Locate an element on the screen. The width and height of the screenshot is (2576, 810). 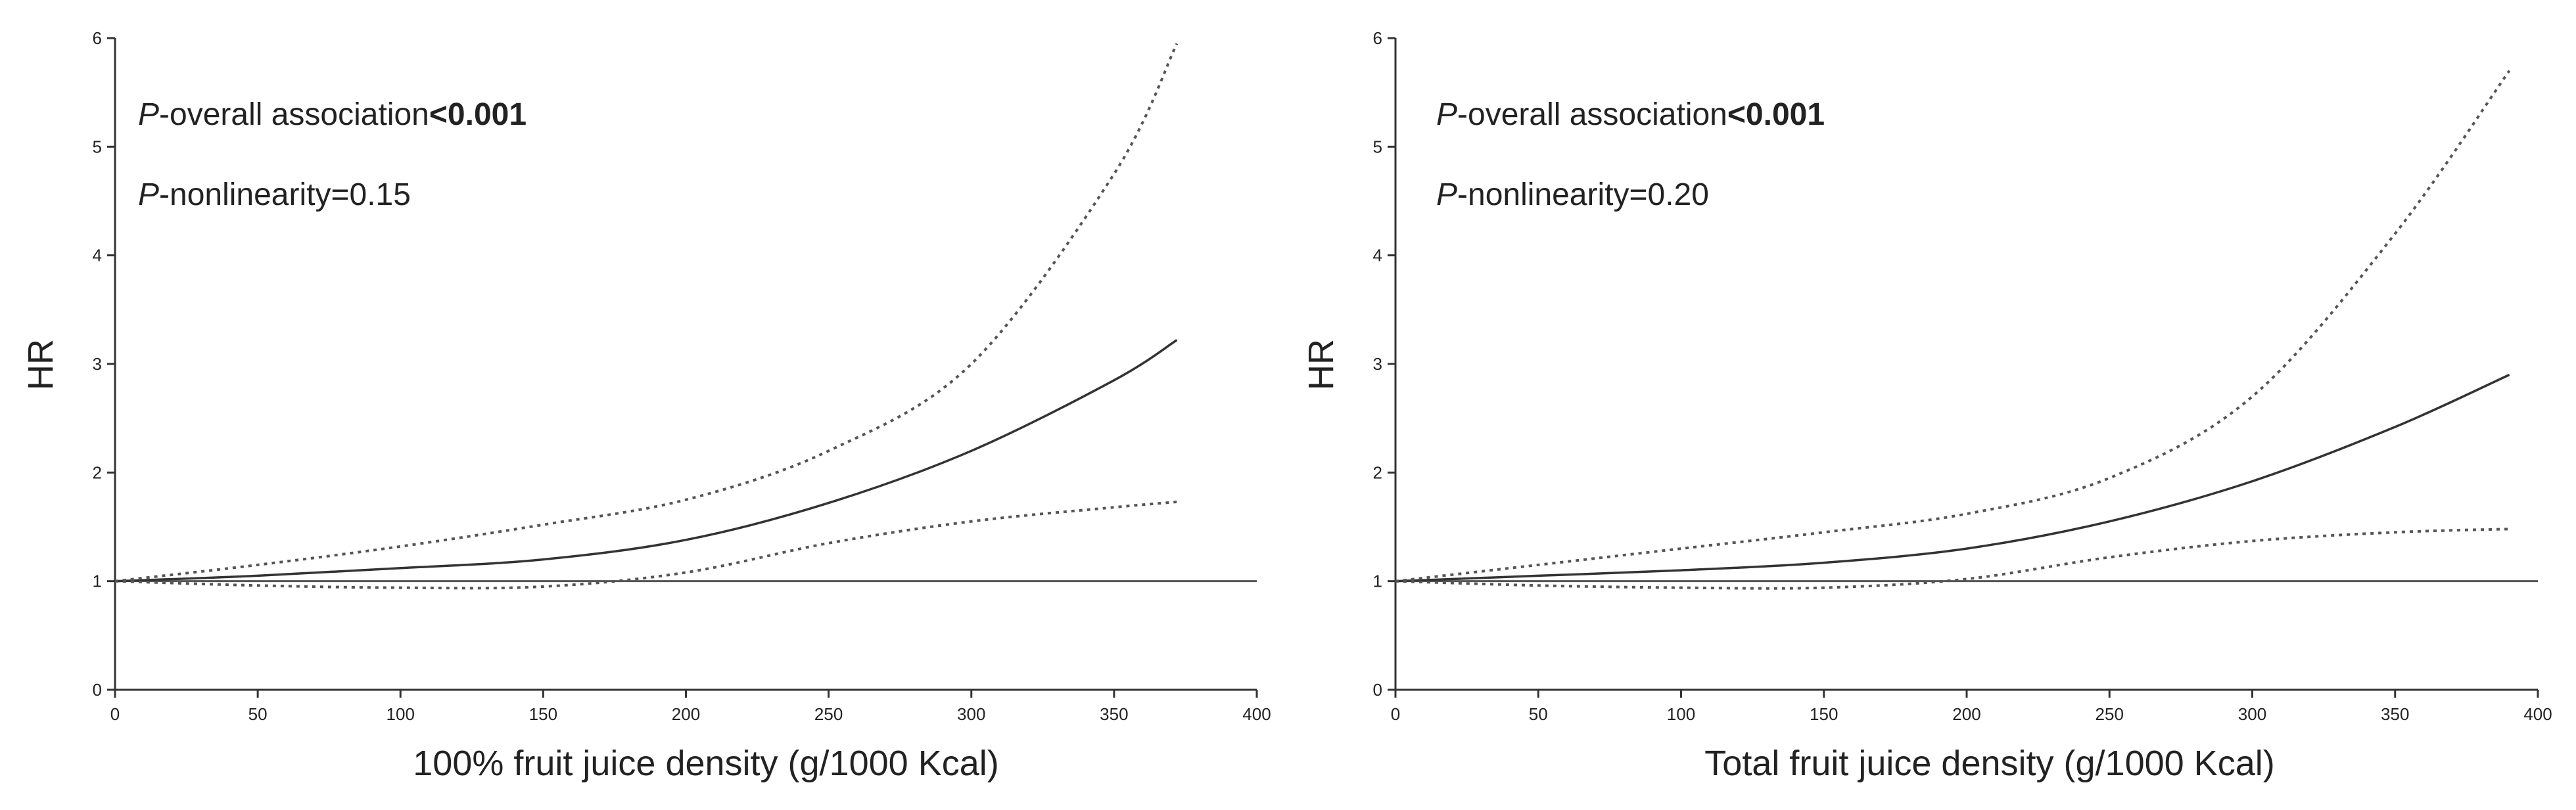
right-p-overall-value: <0.001 is located at coordinates (1776, 114).